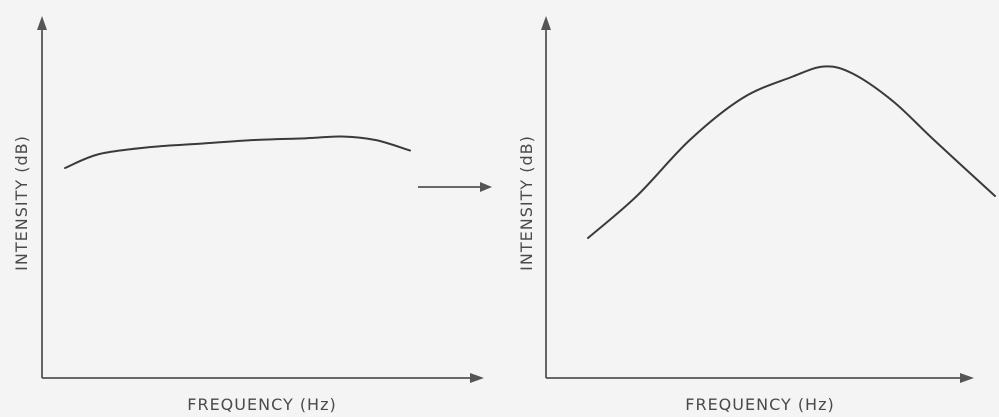 The height and width of the screenshot is (417, 999). What do you see at coordinates (21, 203) in the screenshot?
I see `left-y-axis-label: INTENSITY (dB)` at bounding box center [21, 203].